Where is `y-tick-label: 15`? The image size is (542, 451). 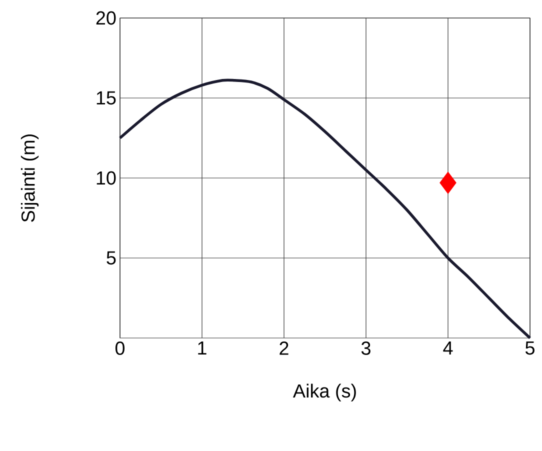 y-tick-label: 15 is located at coordinates (106, 98).